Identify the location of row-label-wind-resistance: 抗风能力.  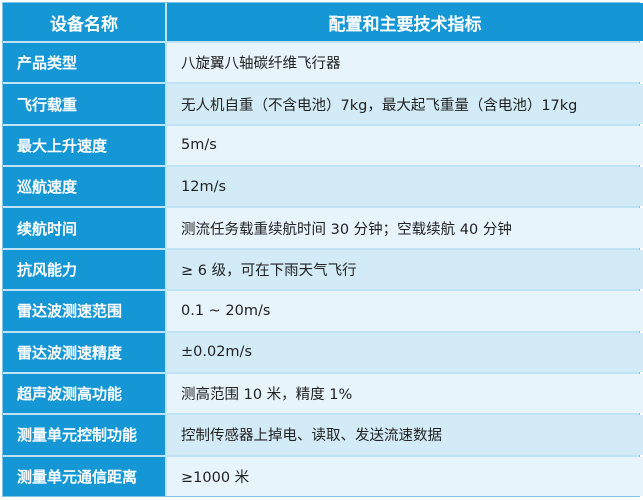
(84, 269).